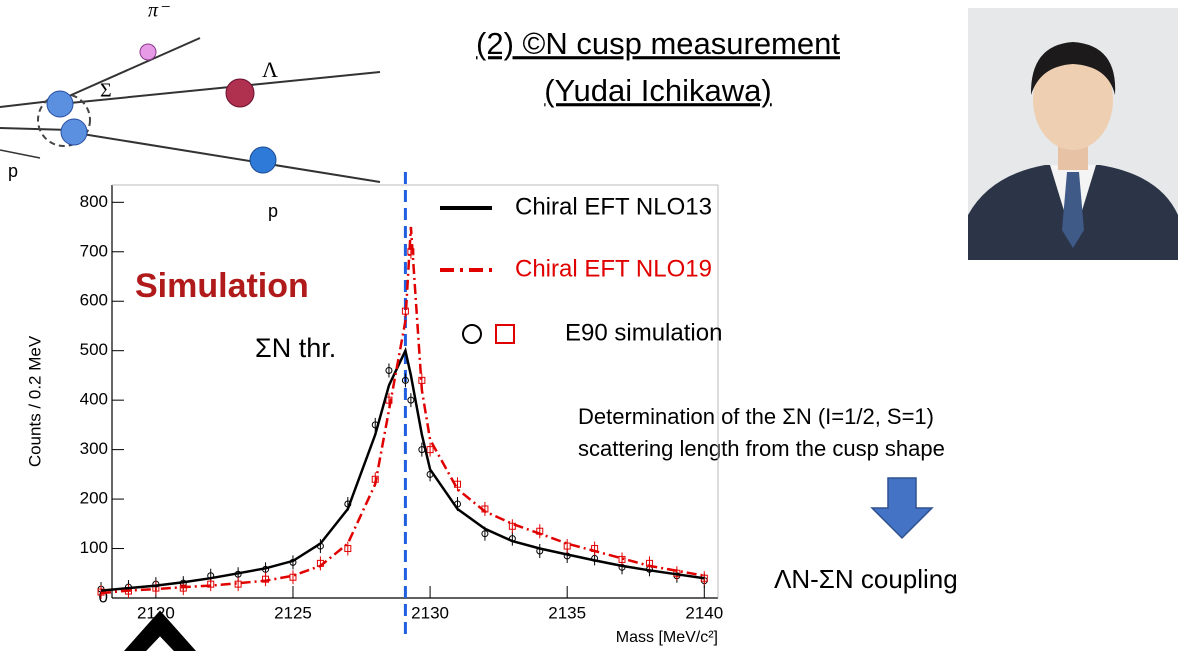 Image resolution: width=1194 pixels, height=651 pixels. What do you see at coordinates (761, 448) in the screenshot?
I see `note: scattering length from the cusp shape` at bounding box center [761, 448].